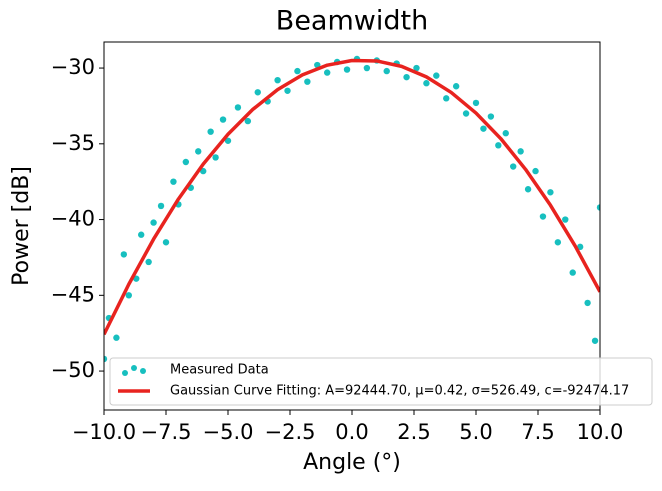 The image size is (662, 491). I want to click on x-tick-label: −10.0, so click(104, 432).